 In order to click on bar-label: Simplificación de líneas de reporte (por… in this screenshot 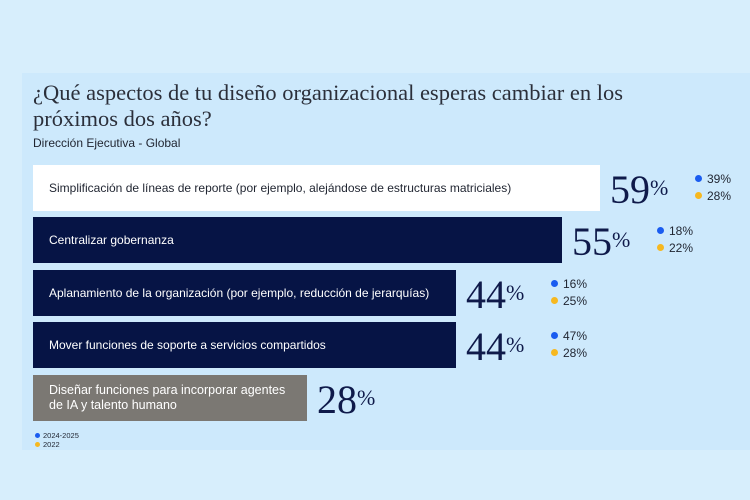, I will do `click(280, 187)`.